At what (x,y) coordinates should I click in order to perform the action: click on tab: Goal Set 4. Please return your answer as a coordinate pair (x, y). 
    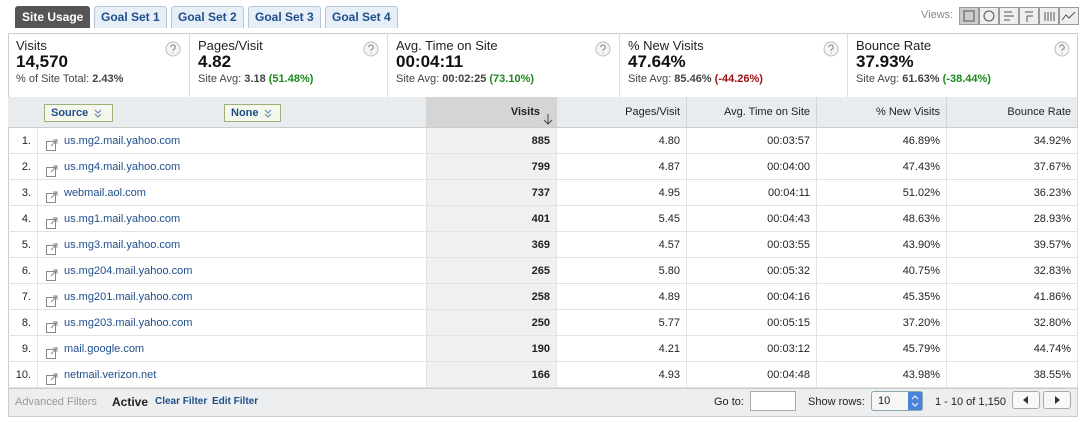
    Looking at the image, I should click on (361, 17).